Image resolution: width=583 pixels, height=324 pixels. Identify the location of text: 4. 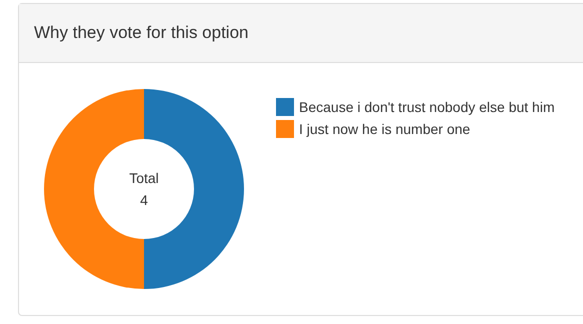
(144, 200).